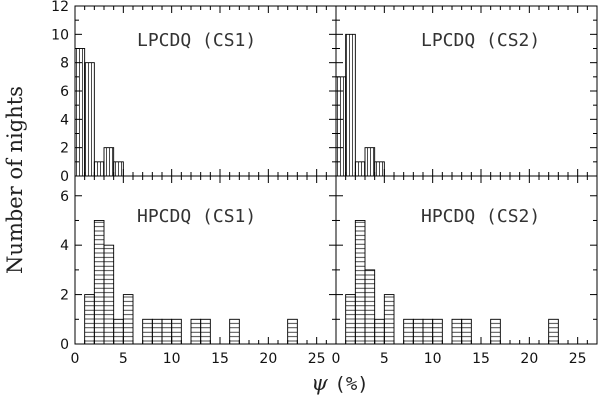 This screenshot has width=600, height=402. Describe the element at coordinates (480, 216) in the screenshot. I see `panel-title: HPCDQ (CS2)` at that location.